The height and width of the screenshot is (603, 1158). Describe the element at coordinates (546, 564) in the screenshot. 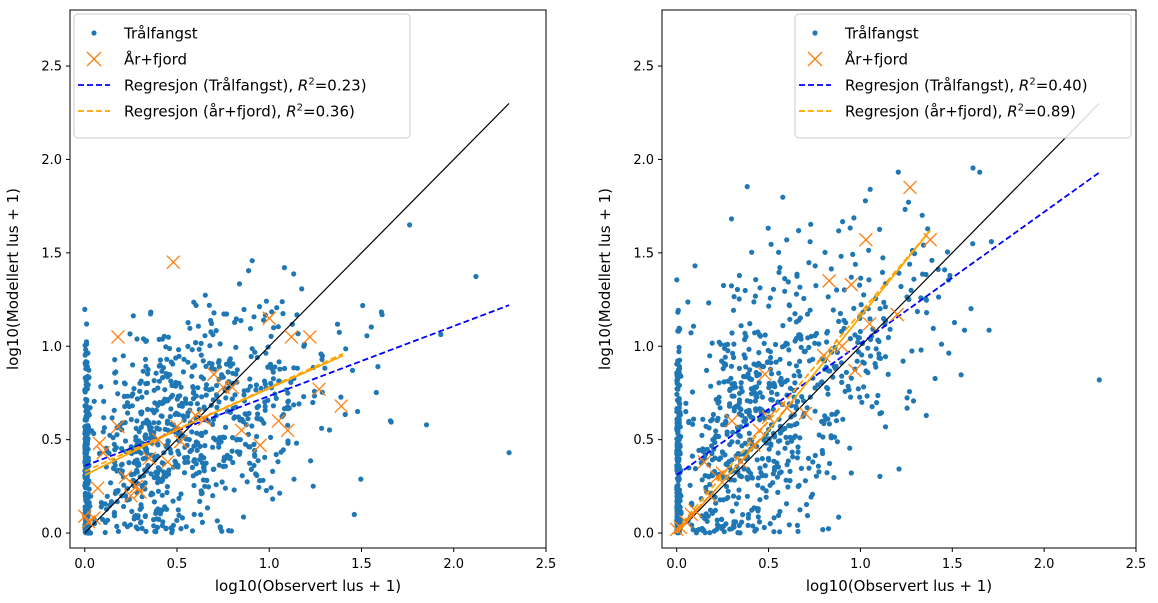

I see `x-tick-label: 2.5` at that location.